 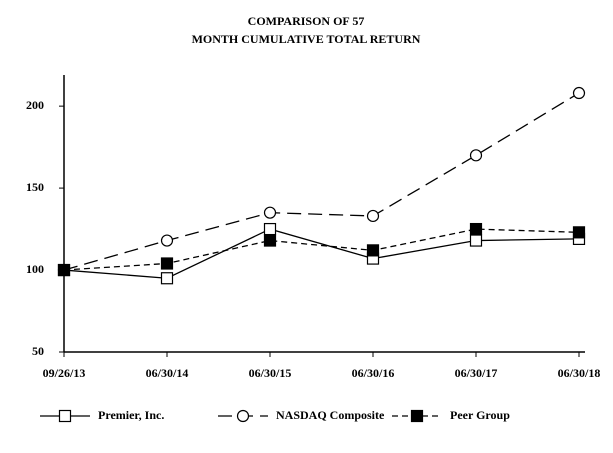 I want to click on y-tick-label: 100, so click(x=35, y=269).